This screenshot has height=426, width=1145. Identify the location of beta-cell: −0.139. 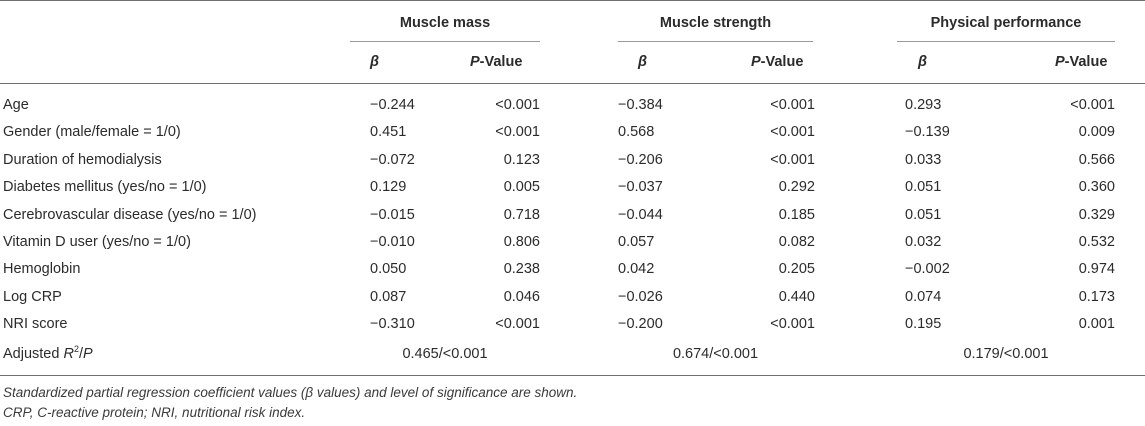
(927, 132).